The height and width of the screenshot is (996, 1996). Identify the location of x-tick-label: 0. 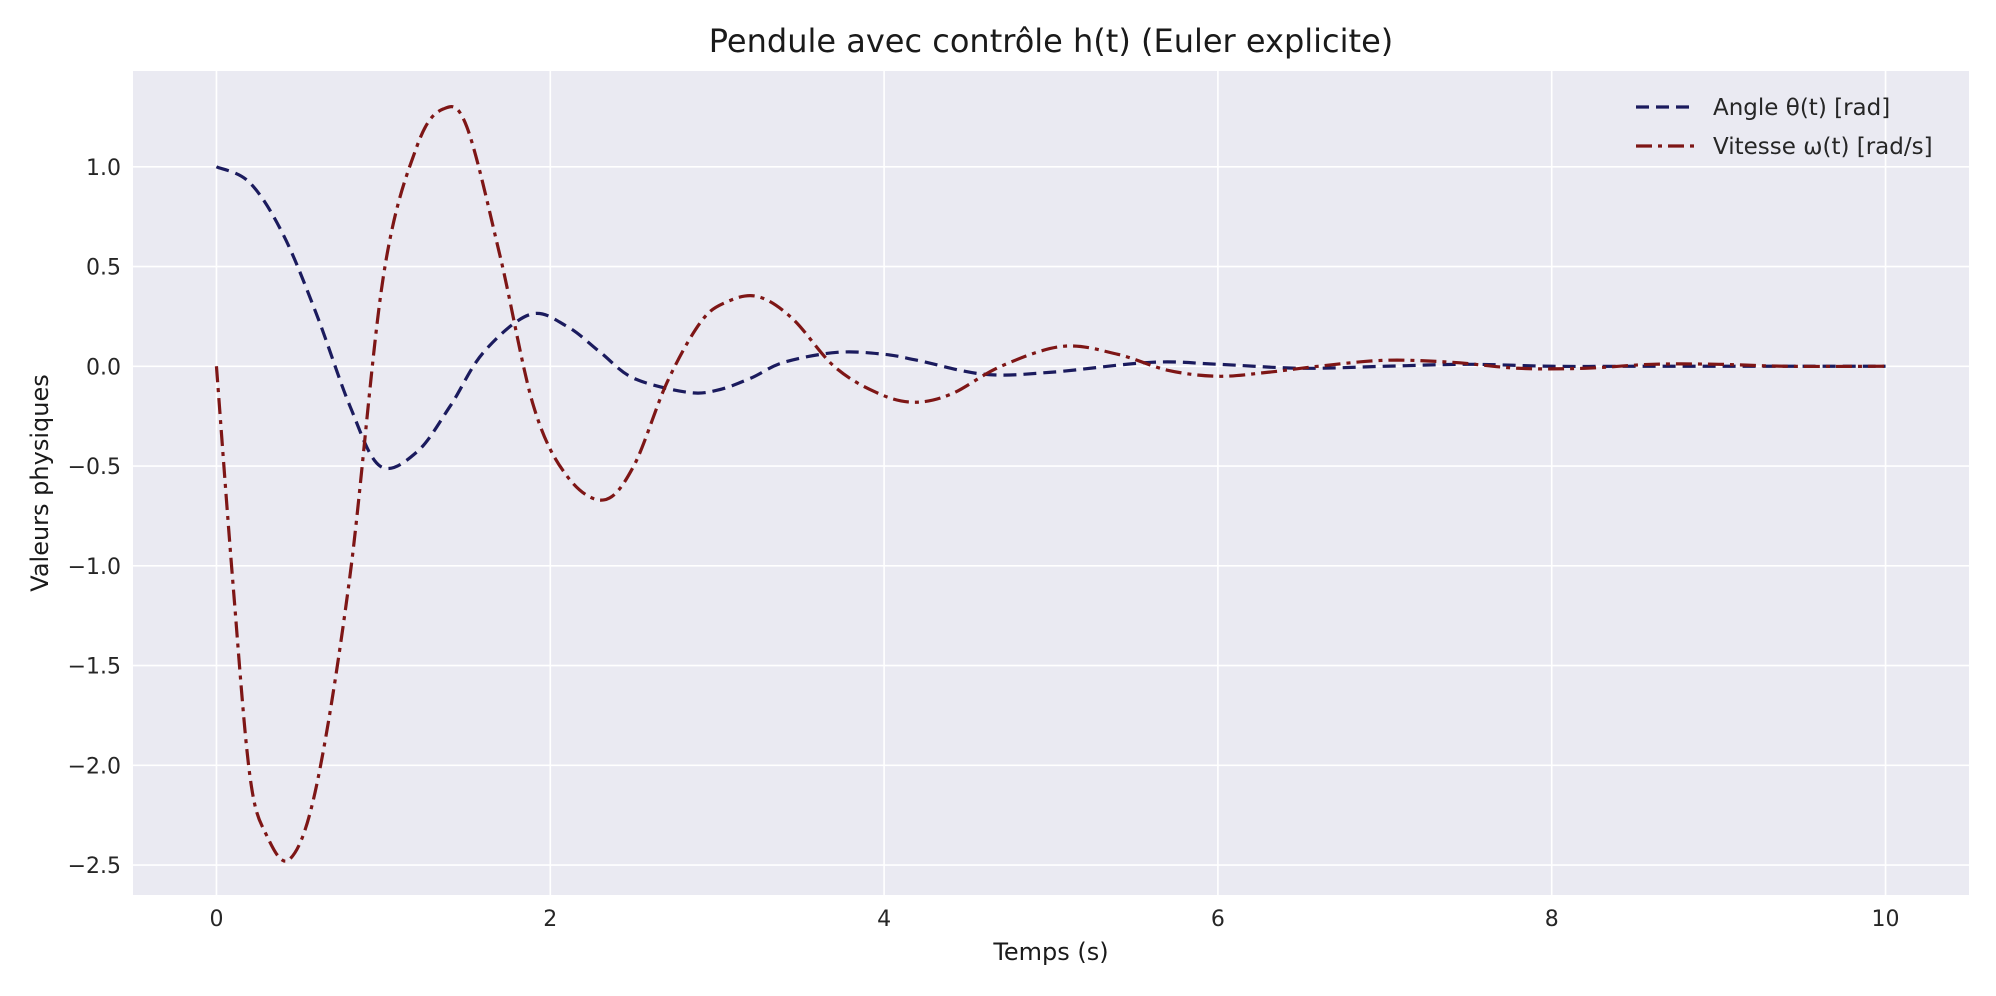
(216, 919).